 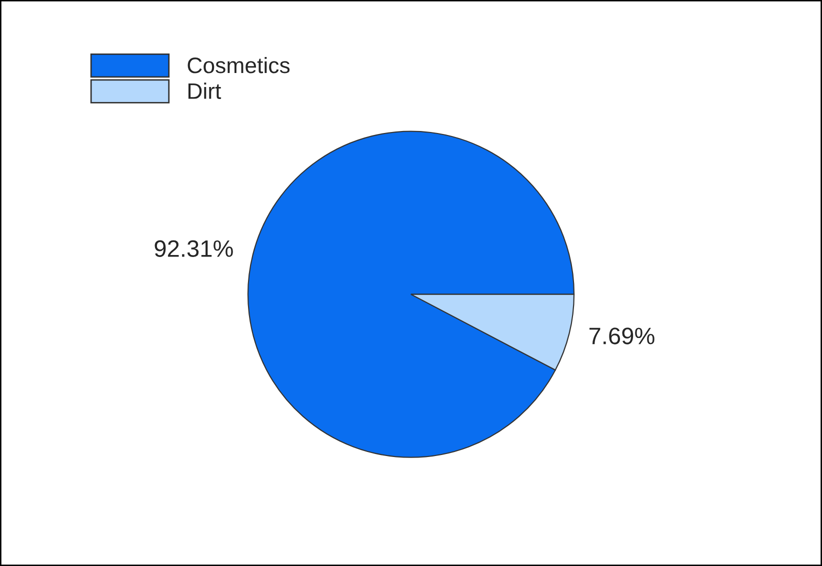 What do you see at coordinates (239, 65) in the screenshot?
I see `legend-label: Cosmetics` at bounding box center [239, 65].